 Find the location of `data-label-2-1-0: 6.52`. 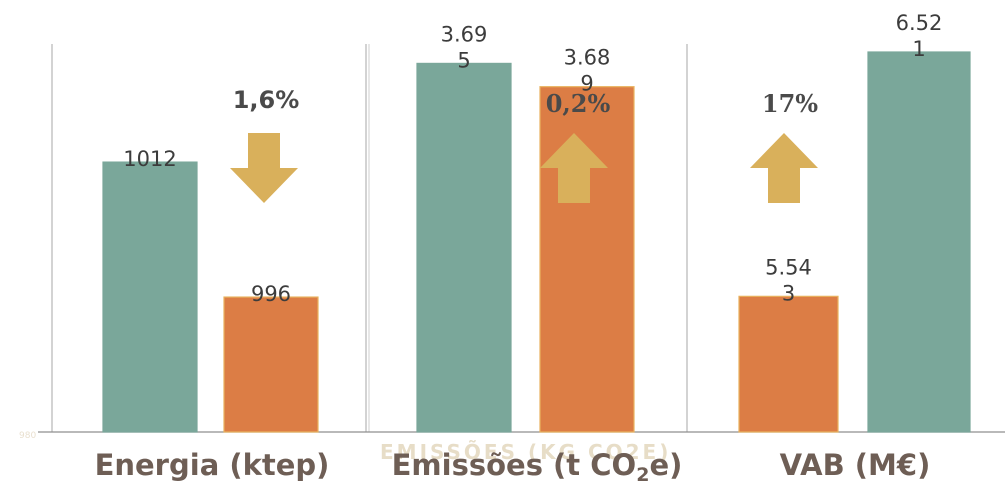

data-label-2-1-0: 6.52 is located at coordinates (919, 23).